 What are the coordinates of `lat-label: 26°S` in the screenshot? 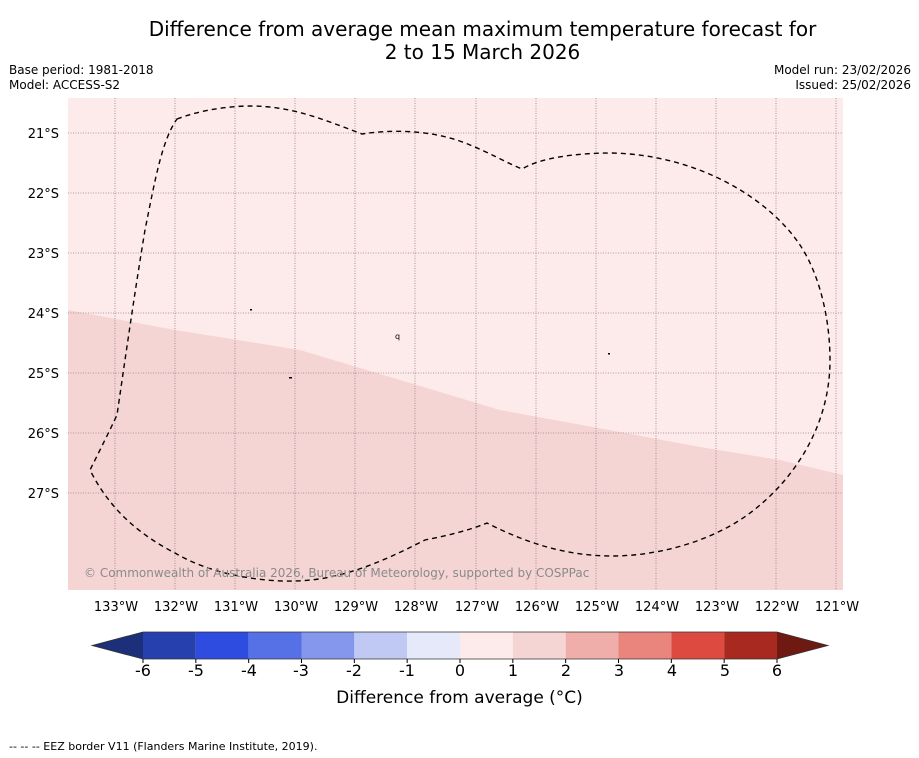 It's located at (43, 434).